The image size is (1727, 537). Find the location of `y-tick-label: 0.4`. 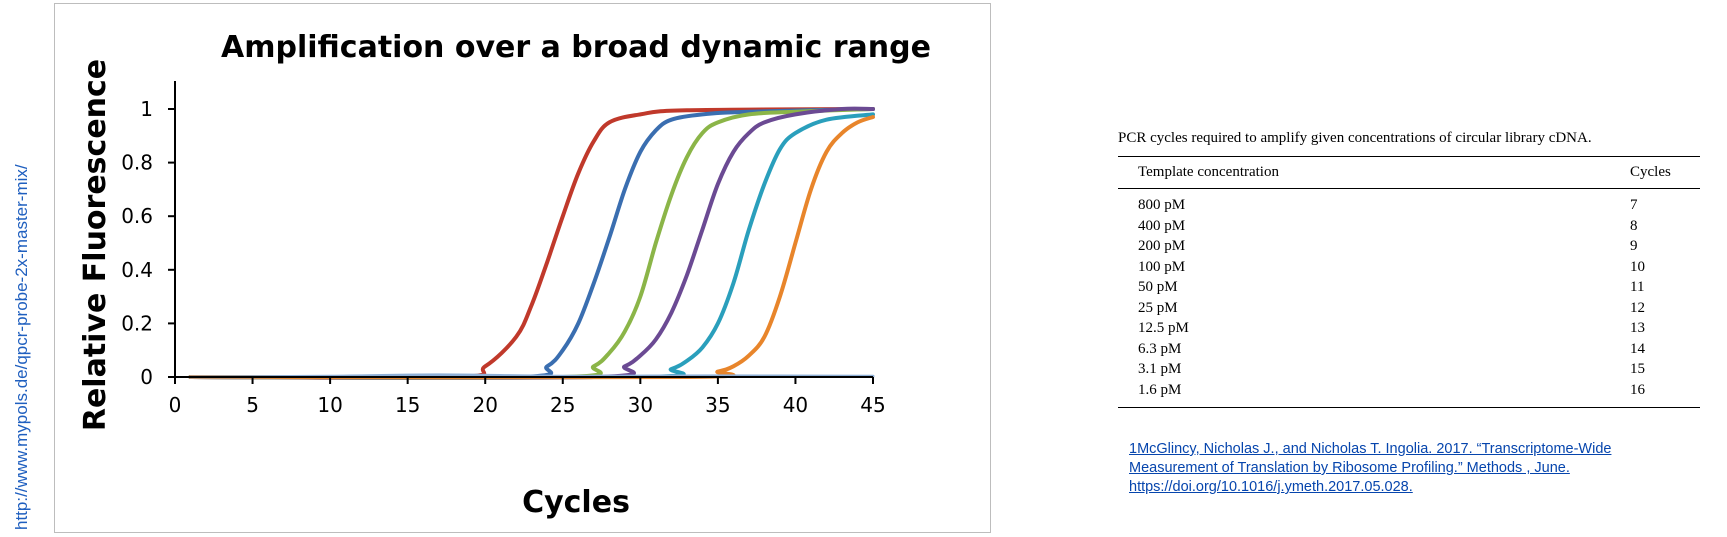

y-tick-label: 0.4 is located at coordinates (137, 270).